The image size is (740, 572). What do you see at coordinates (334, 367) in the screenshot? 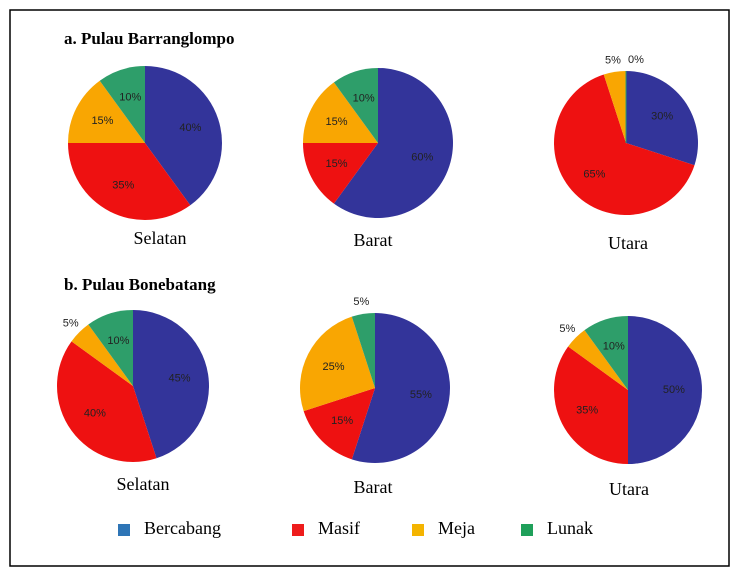
I see `slice-label: 25%` at bounding box center [334, 367].